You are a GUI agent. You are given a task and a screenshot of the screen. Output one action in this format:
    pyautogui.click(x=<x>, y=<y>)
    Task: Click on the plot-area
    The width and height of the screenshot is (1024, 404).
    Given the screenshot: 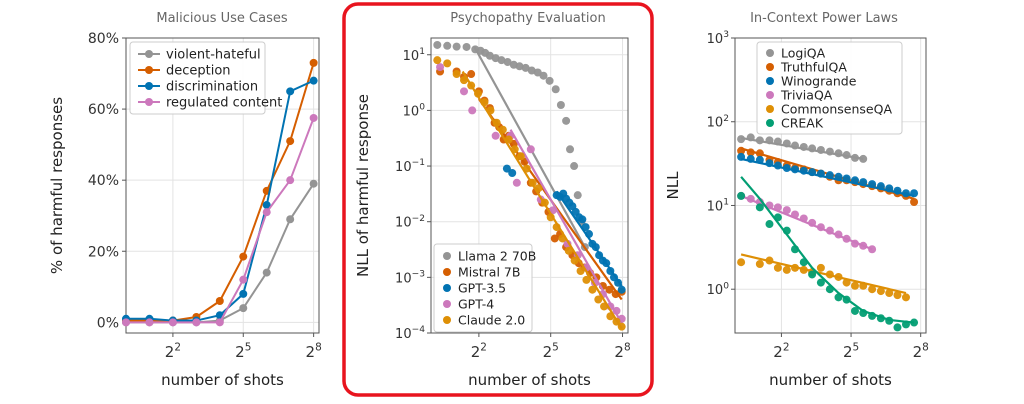 What is the action you would take?
    pyautogui.click(x=222, y=185)
    